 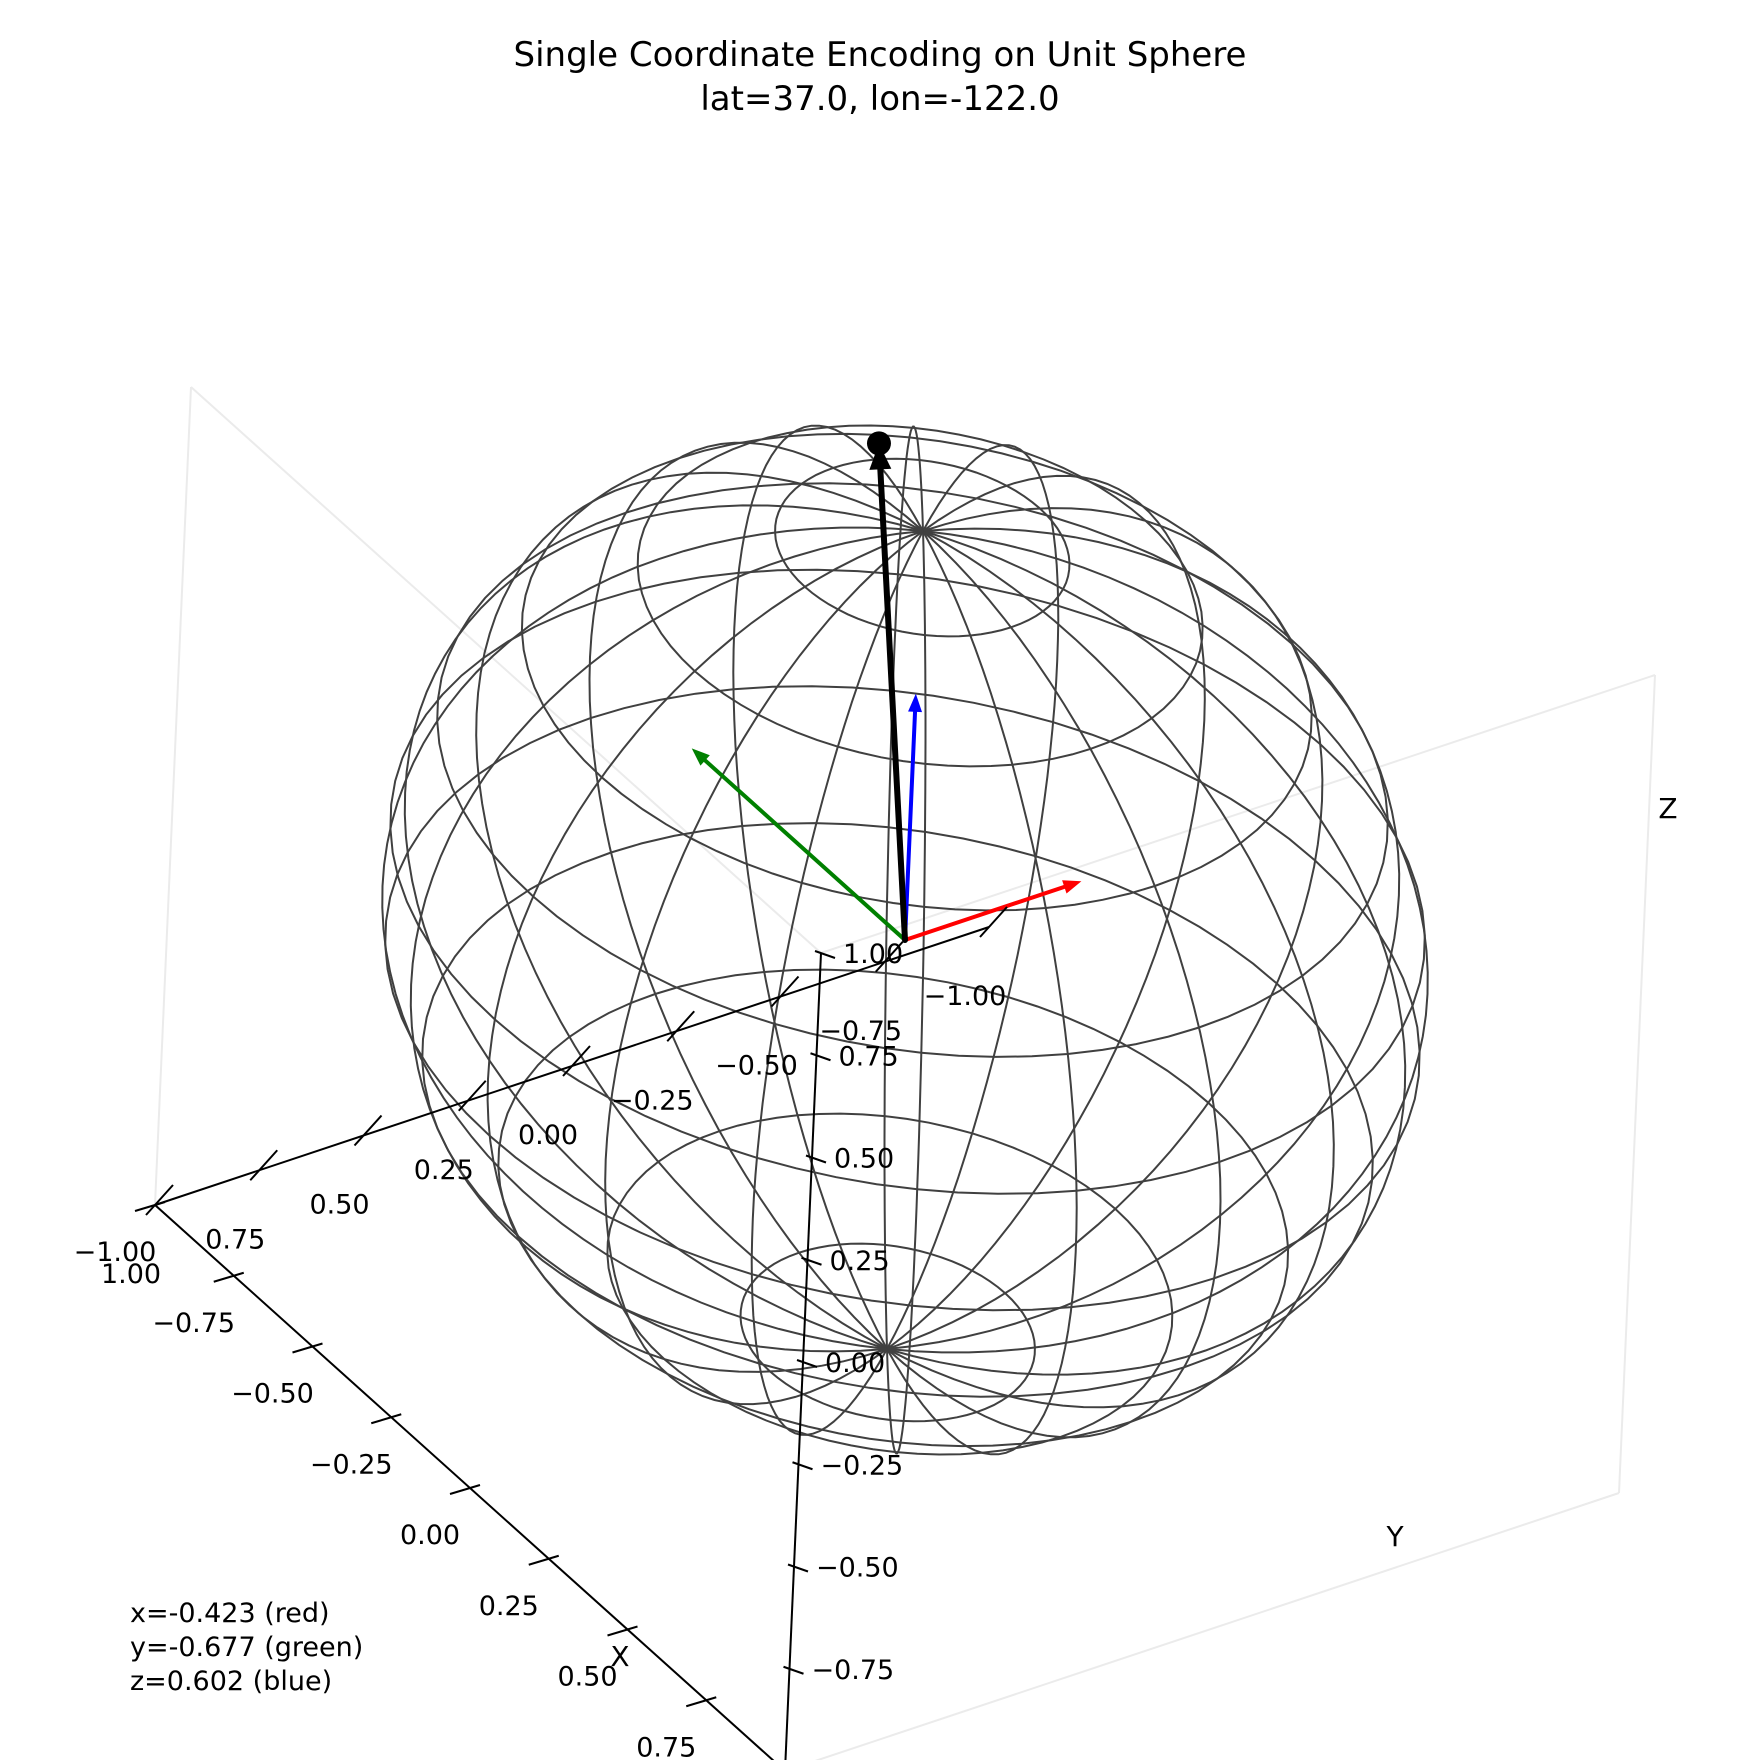 I want to click on y-axis-tick-label: 0.75, so click(x=666, y=1746).